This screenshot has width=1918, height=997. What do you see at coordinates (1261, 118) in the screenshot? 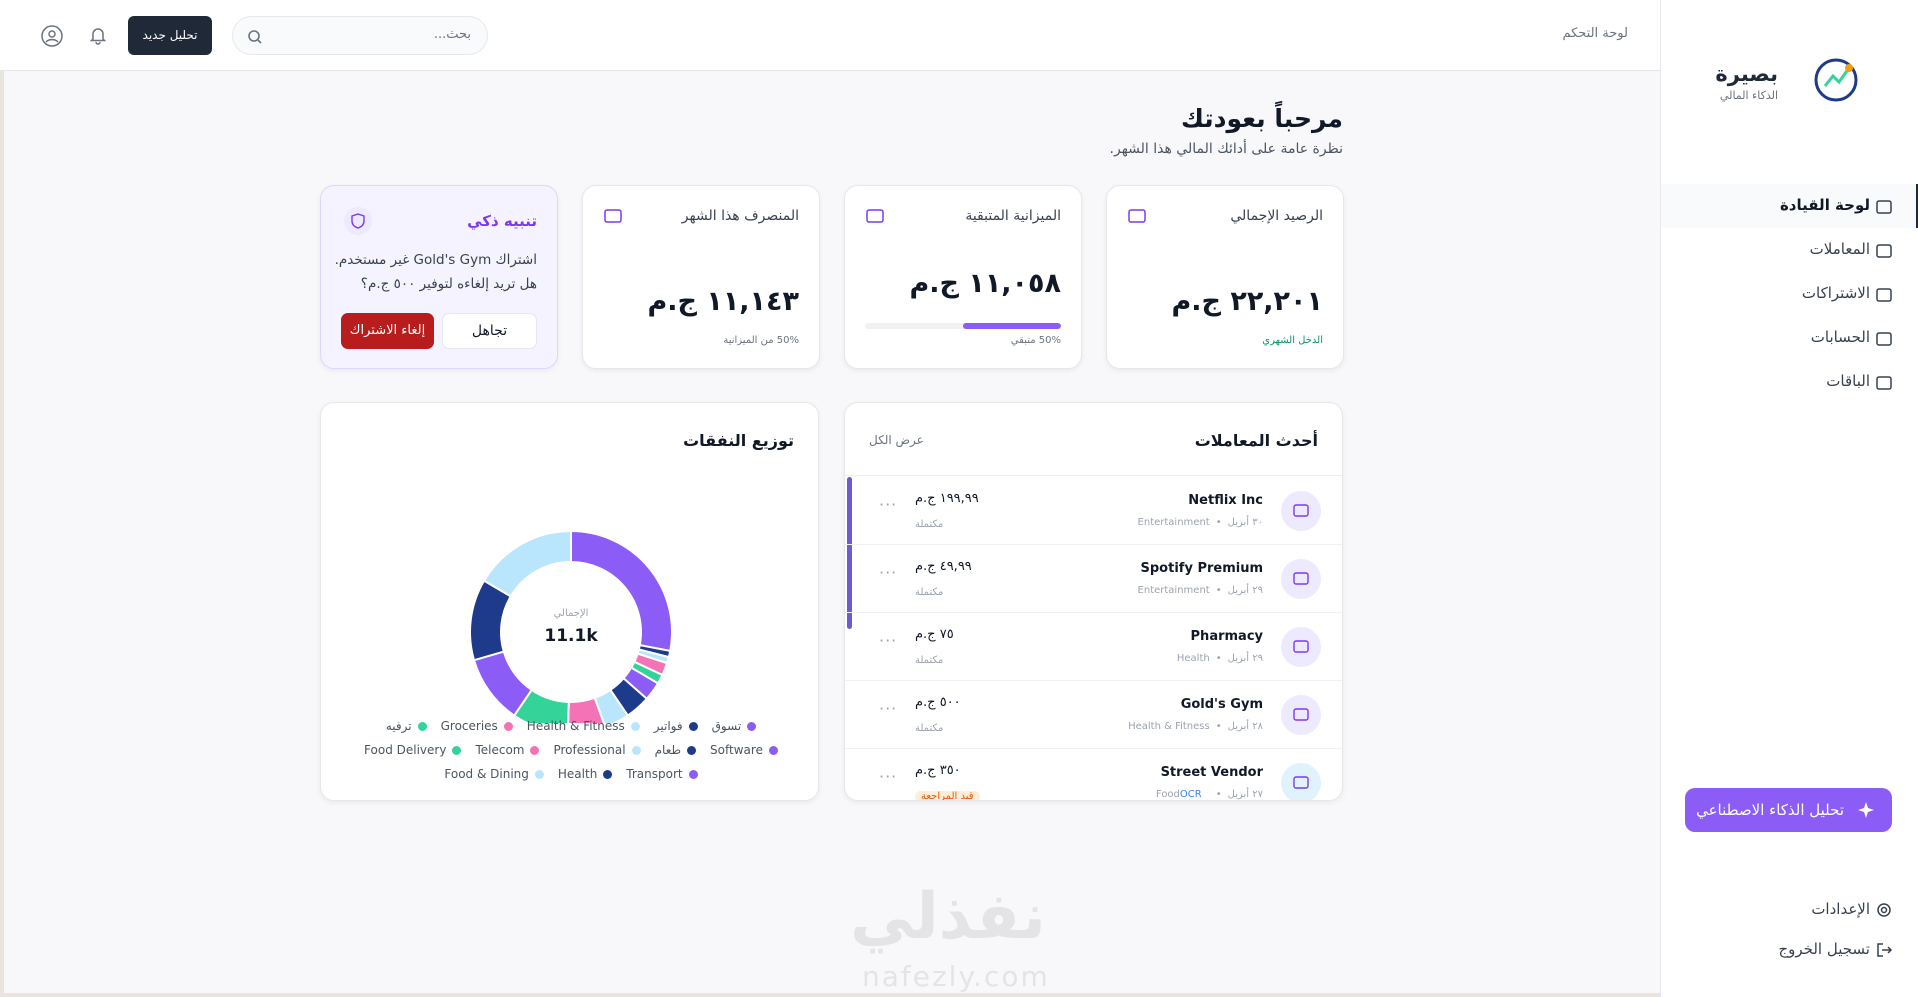
I see `welcome-title: مرحباً بعودتك` at bounding box center [1261, 118].